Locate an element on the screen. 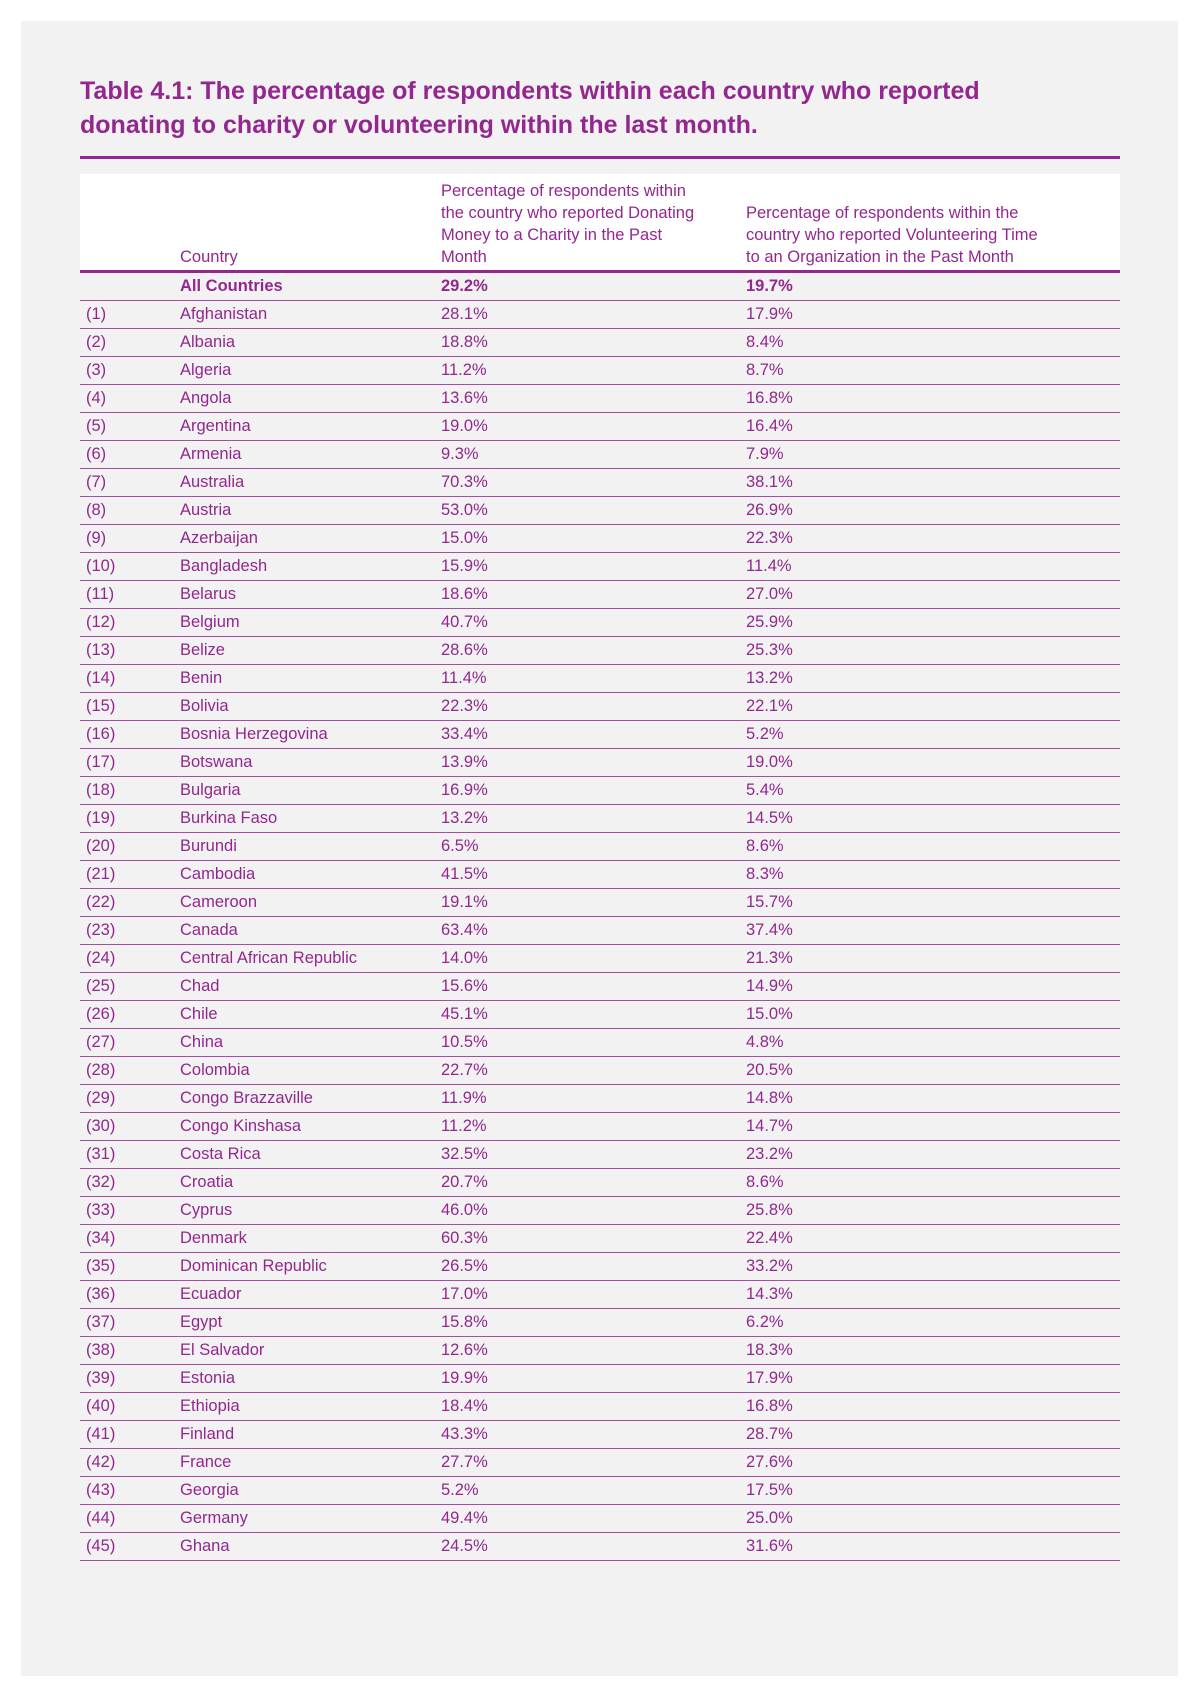  table-row: (5) Argentina 19.0% 16.4% is located at coordinates (600, 426).